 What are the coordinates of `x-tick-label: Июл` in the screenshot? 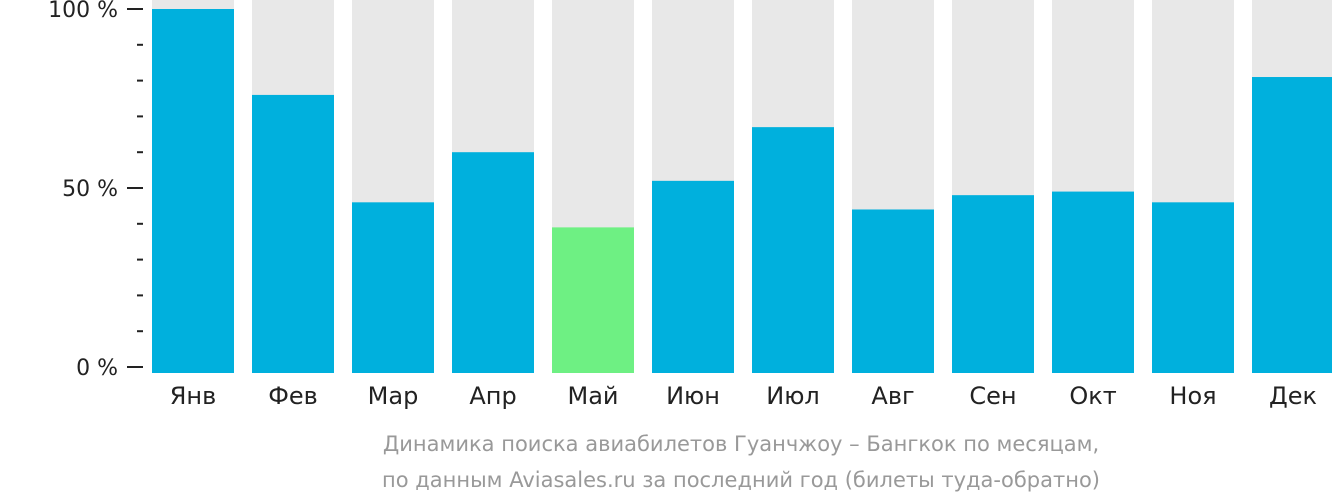 It's located at (793, 396).